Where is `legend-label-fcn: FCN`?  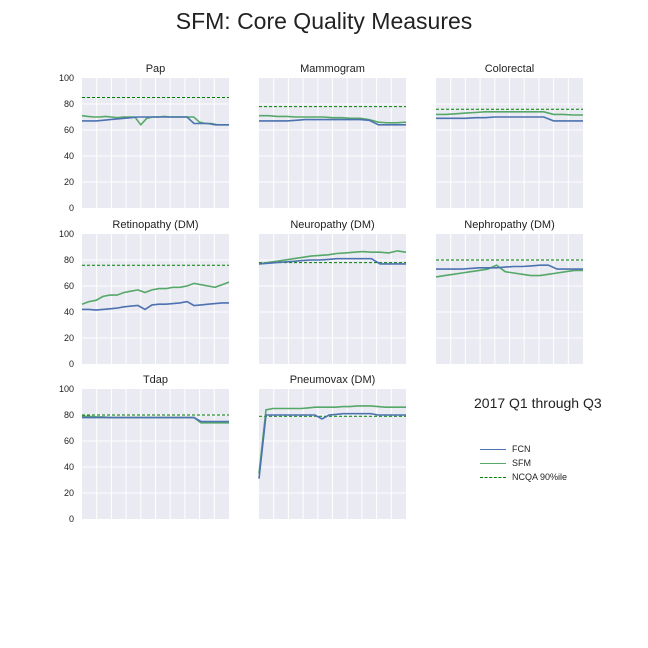
legend-label-fcn: FCN is located at coordinates (521, 449).